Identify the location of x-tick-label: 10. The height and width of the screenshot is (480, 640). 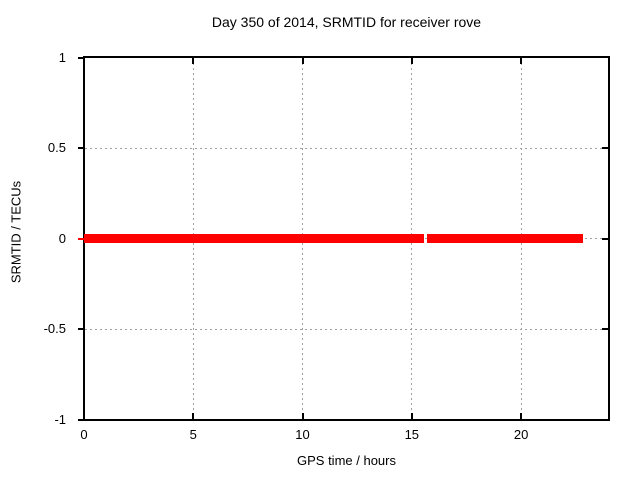
(302, 434).